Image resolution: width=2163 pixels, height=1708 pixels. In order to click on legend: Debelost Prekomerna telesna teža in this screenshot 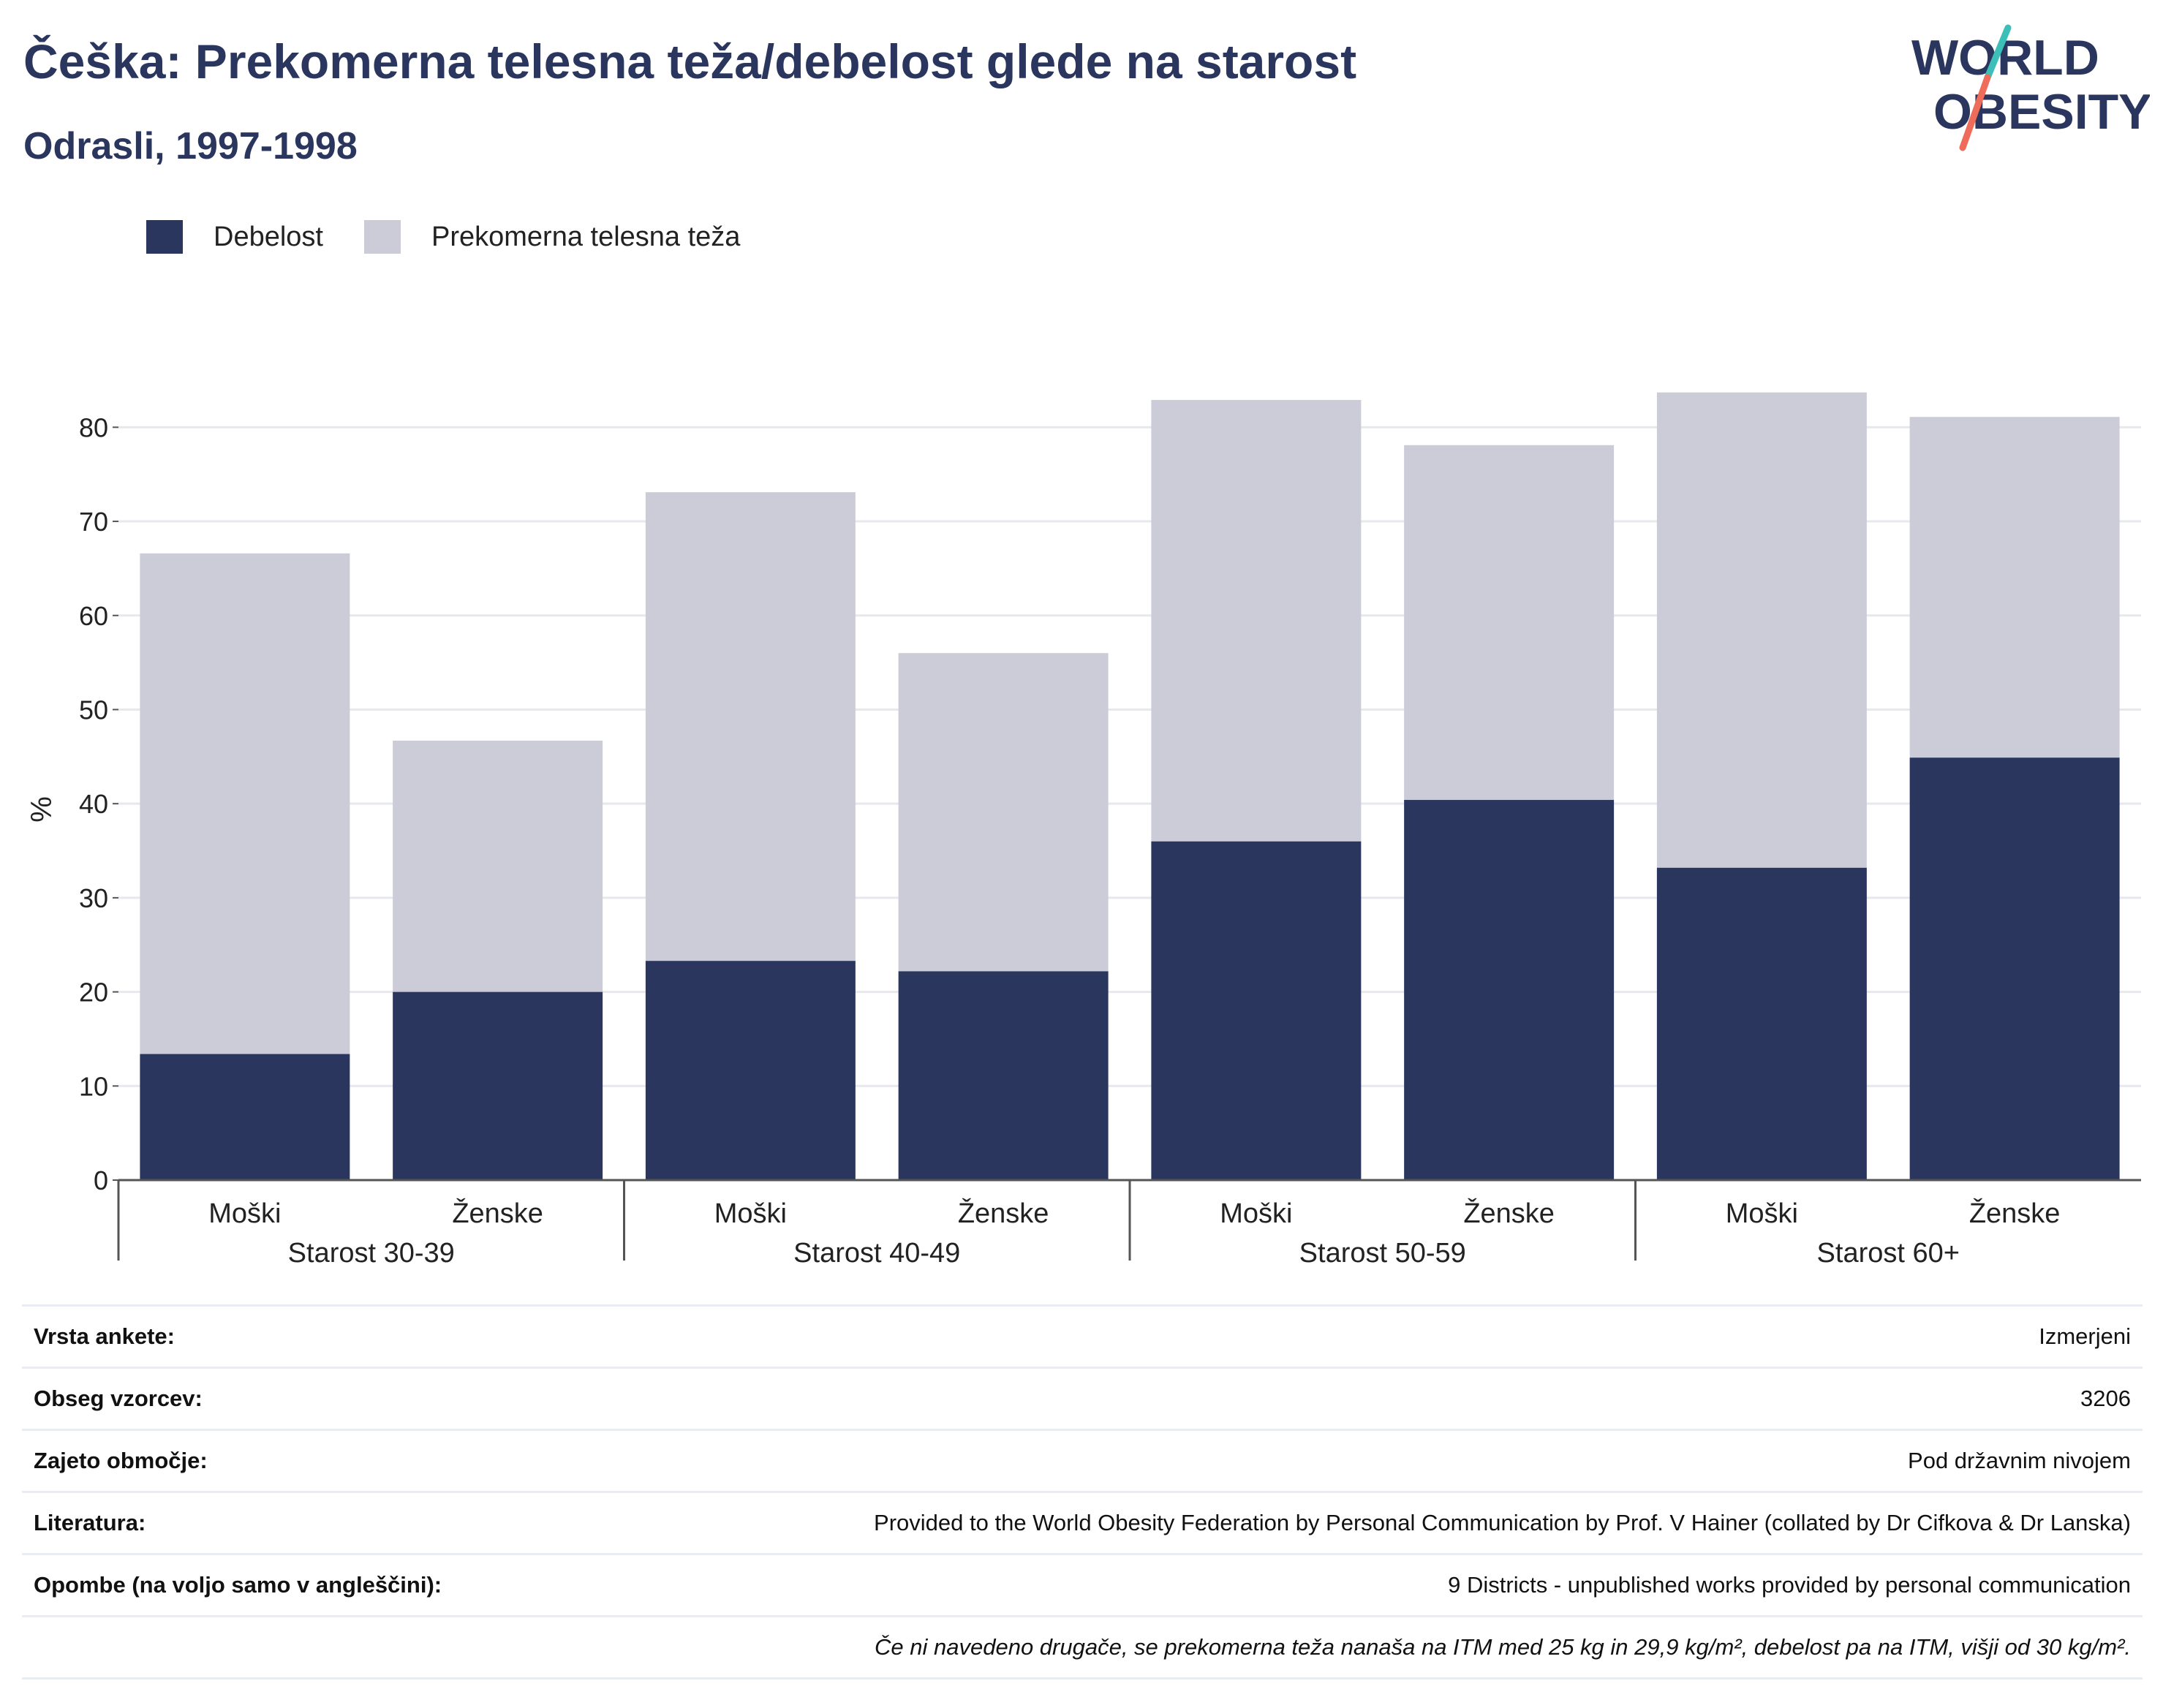, I will do `click(464, 236)`.